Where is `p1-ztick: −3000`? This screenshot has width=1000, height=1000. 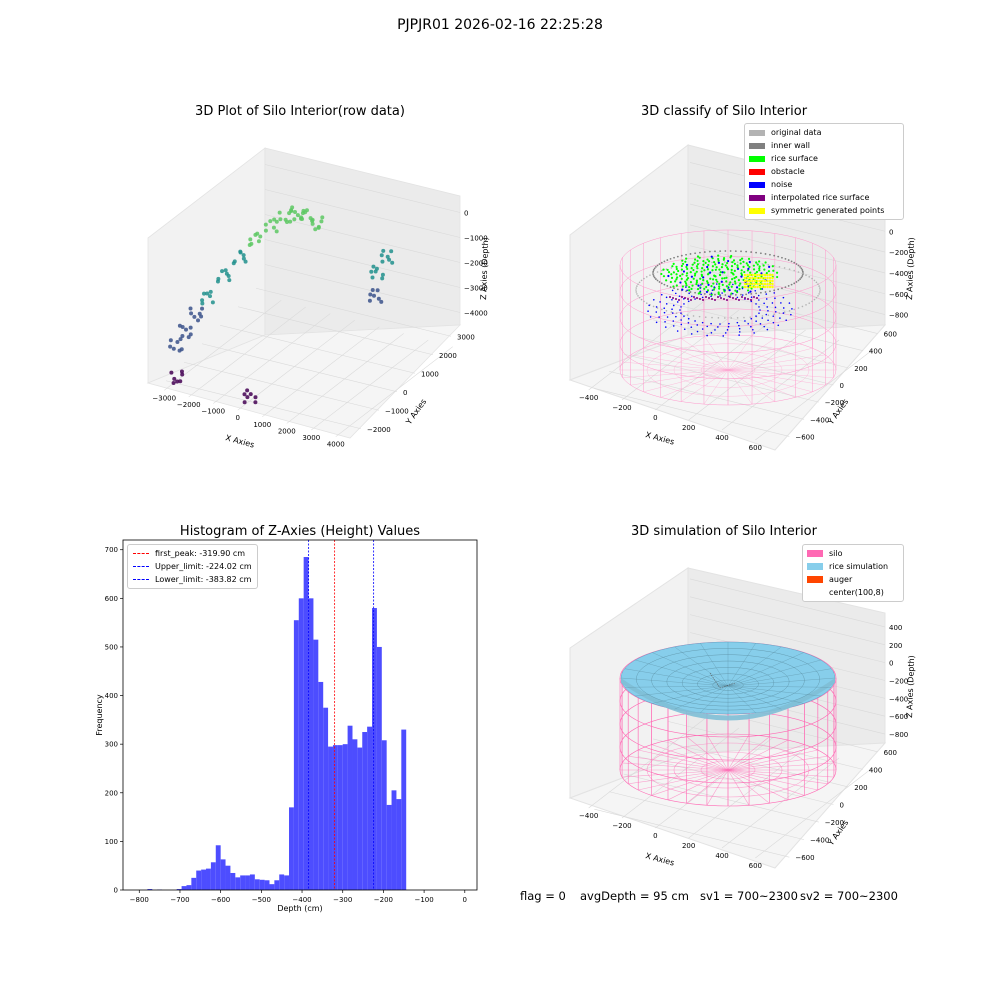 p1-ztick: −3000 is located at coordinates (476, 289).